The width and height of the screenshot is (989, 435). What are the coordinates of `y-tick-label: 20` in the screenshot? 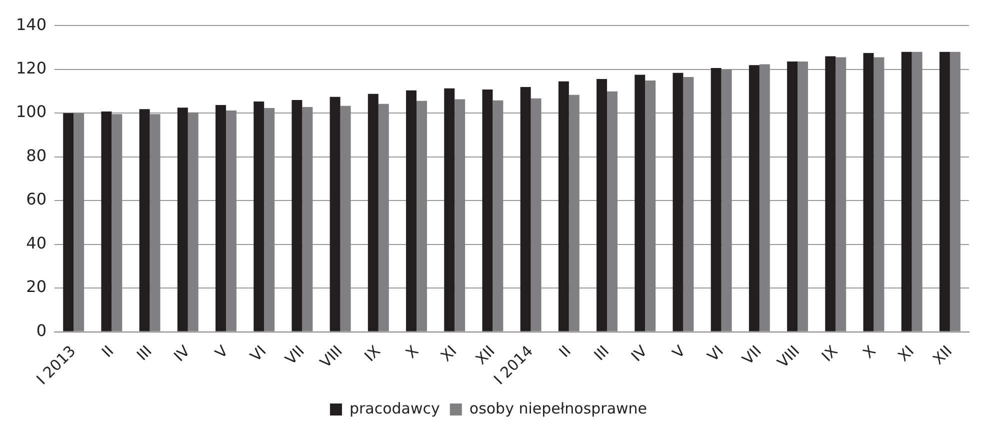 It's located at (36, 286).